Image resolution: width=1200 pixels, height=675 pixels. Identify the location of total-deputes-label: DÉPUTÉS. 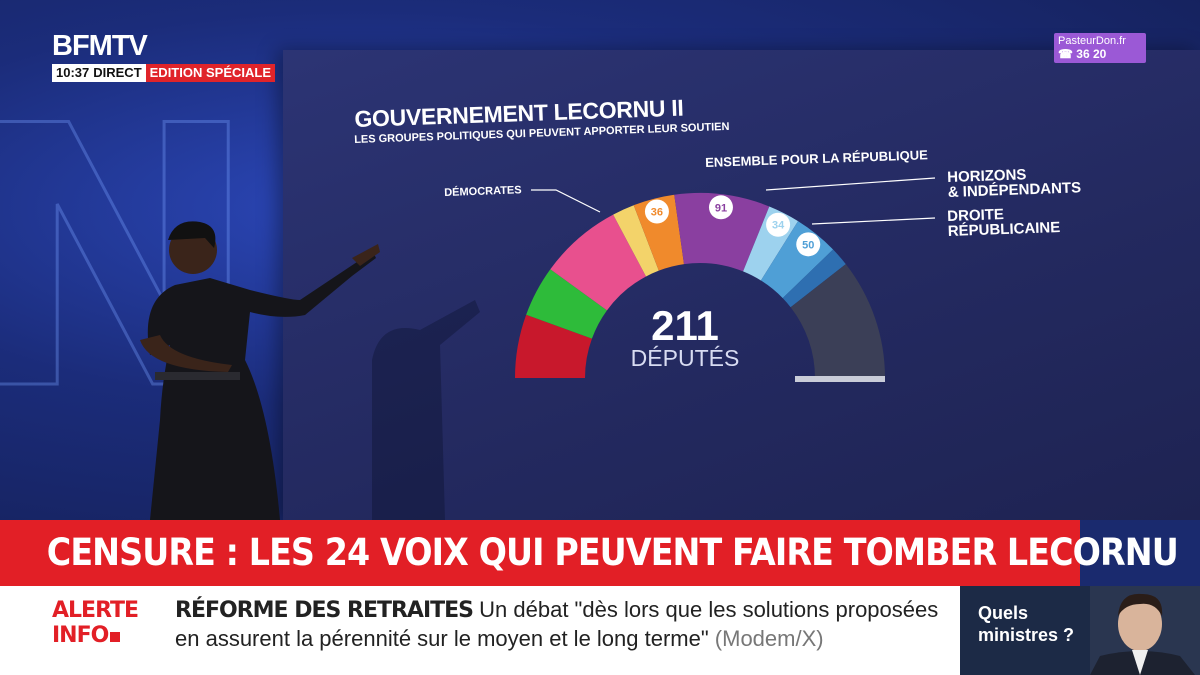
(685, 358).